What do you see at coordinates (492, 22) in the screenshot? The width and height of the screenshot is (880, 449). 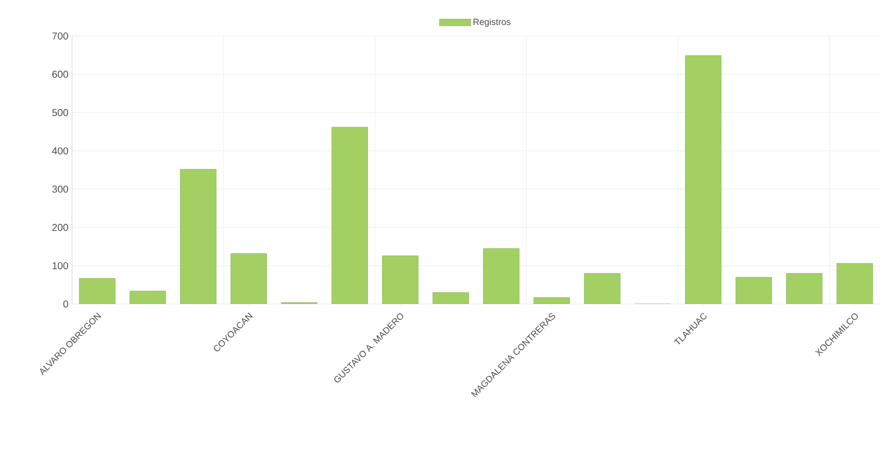 I see `legend-label: Registros` at bounding box center [492, 22].